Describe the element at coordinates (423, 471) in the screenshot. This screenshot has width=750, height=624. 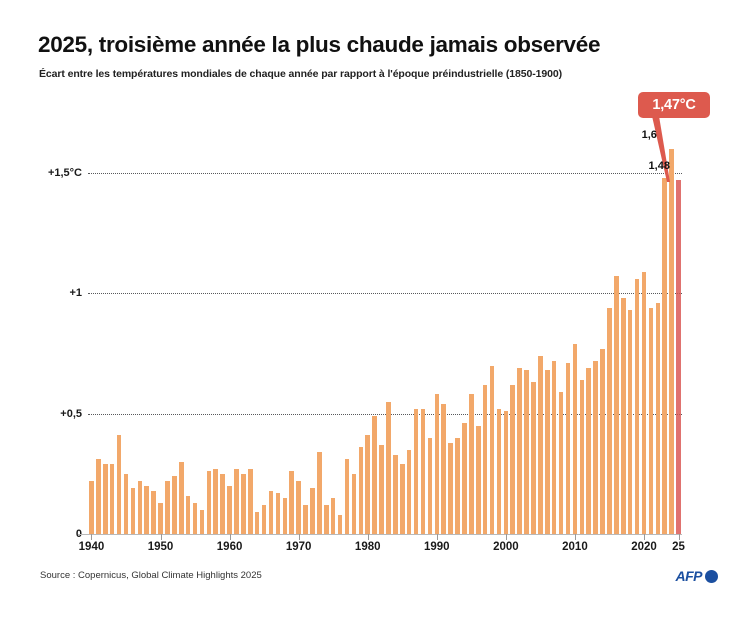
I see `bar-1988` at that location.